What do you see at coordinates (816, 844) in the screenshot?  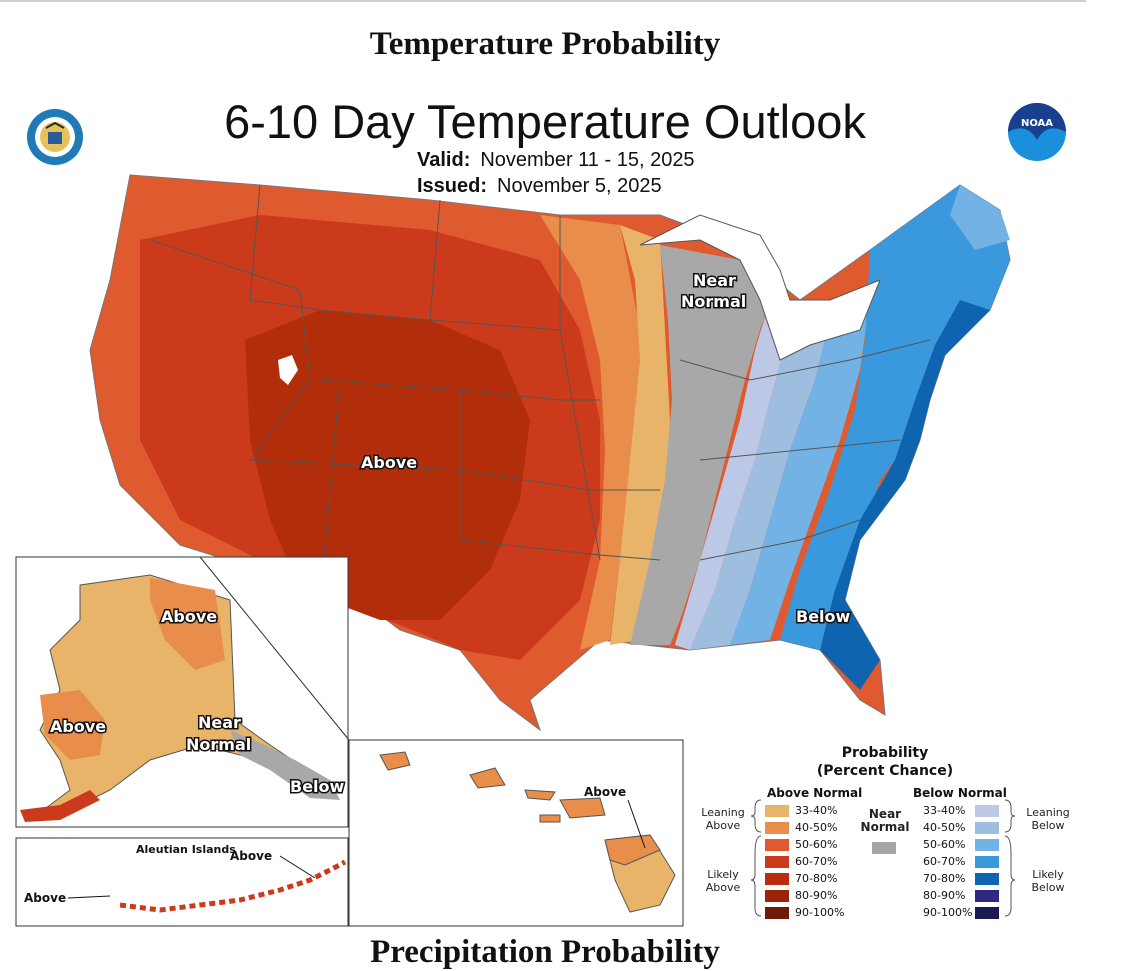 I see `legend-above-range: 50-60%` at bounding box center [816, 844].